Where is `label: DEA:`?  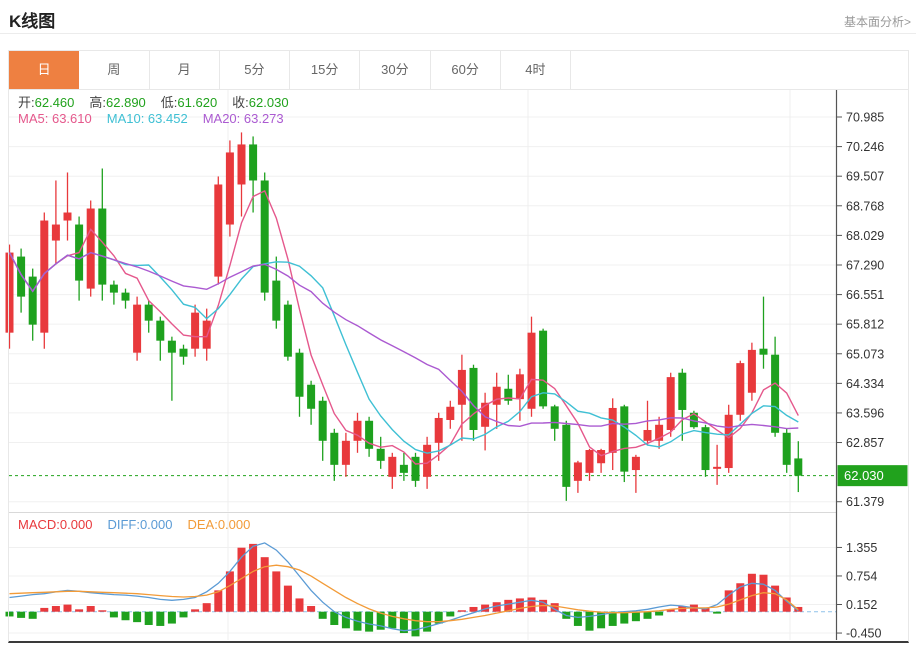
label: DEA: is located at coordinates (202, 524).